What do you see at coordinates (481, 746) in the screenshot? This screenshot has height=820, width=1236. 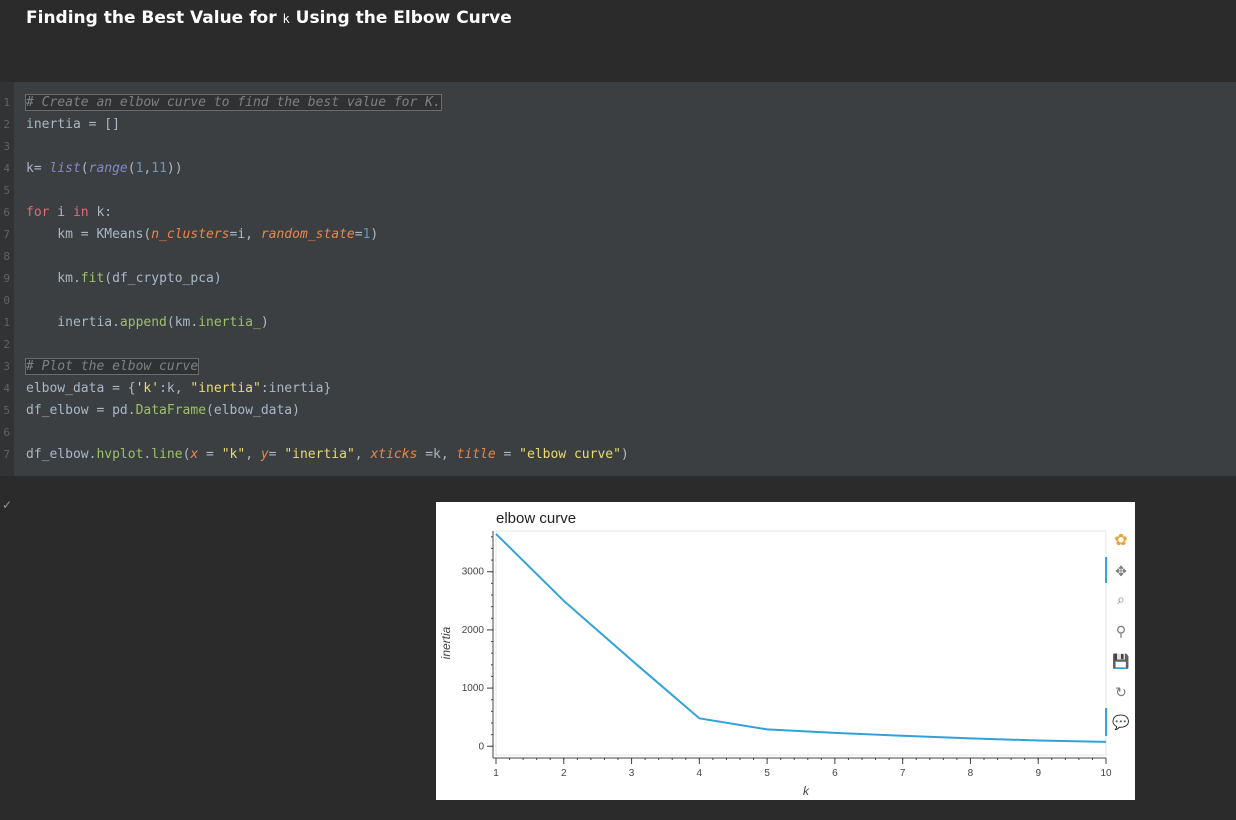 I see `y-tick-label: 0` at bounding box center [481, 746].